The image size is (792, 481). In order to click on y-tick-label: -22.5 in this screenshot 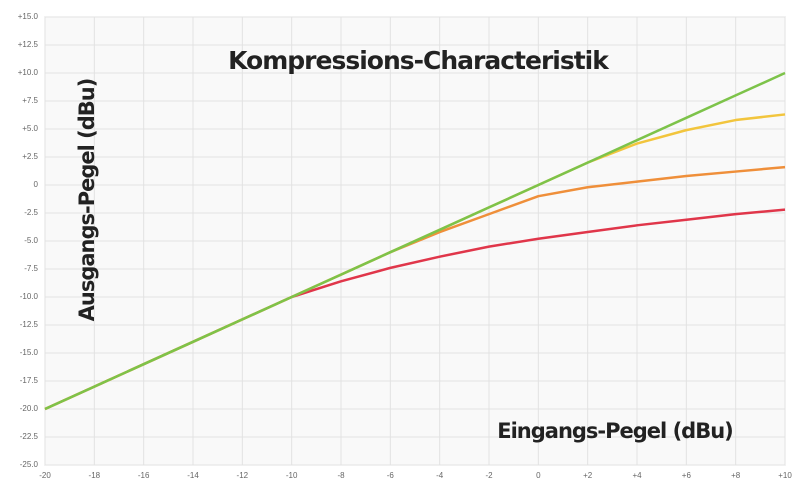, I will do `click(29, 436)`.